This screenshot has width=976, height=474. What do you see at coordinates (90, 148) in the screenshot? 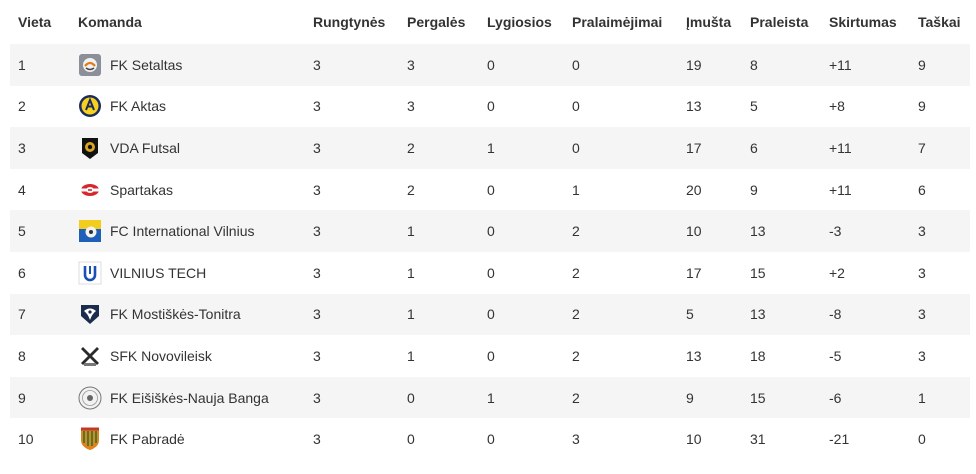
I see `vda-futsal-logo-icon` at bounding box center [90, 148].